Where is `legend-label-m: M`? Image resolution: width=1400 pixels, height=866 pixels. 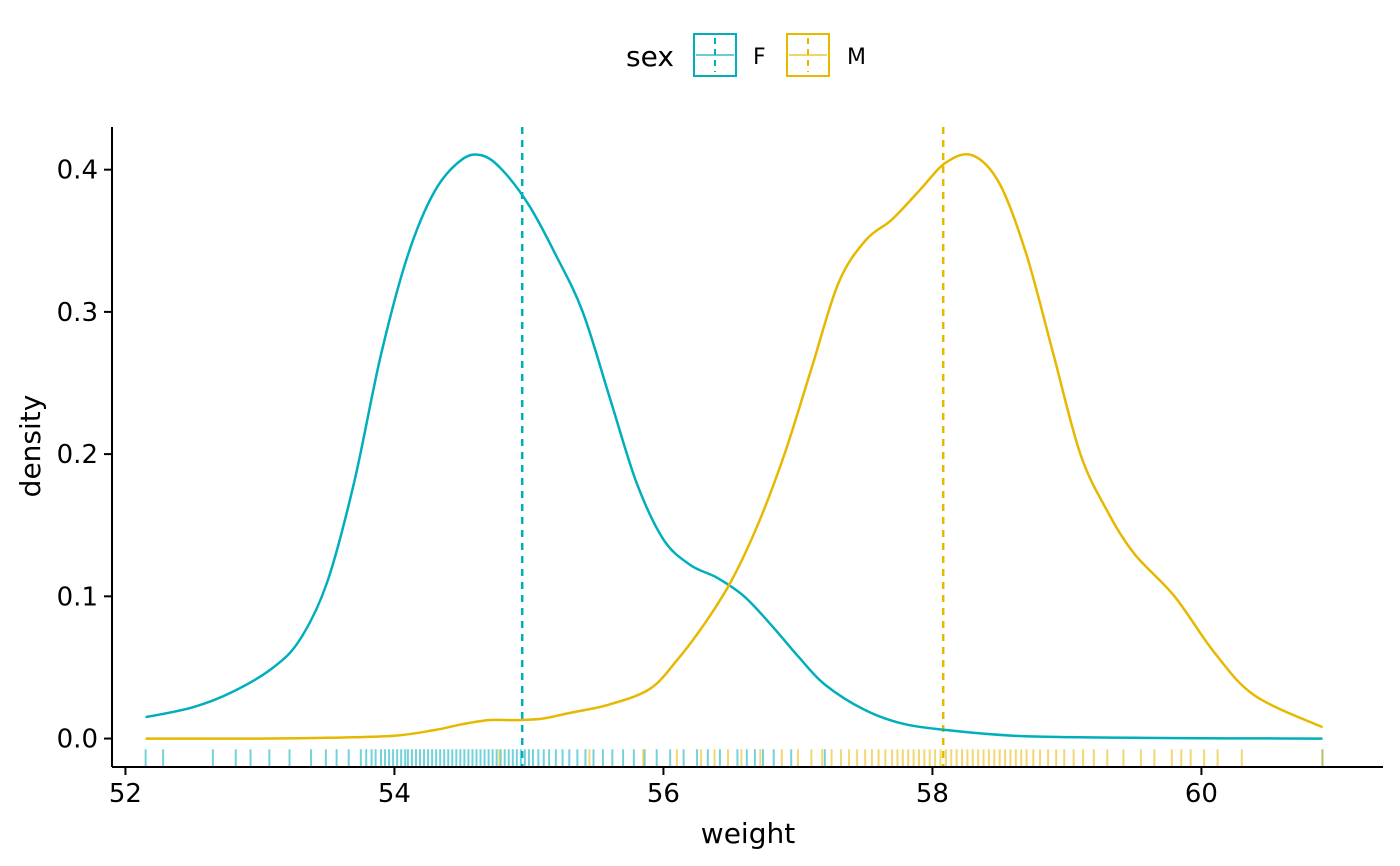
legend-label-m: M is located at coordinates (856, 57).